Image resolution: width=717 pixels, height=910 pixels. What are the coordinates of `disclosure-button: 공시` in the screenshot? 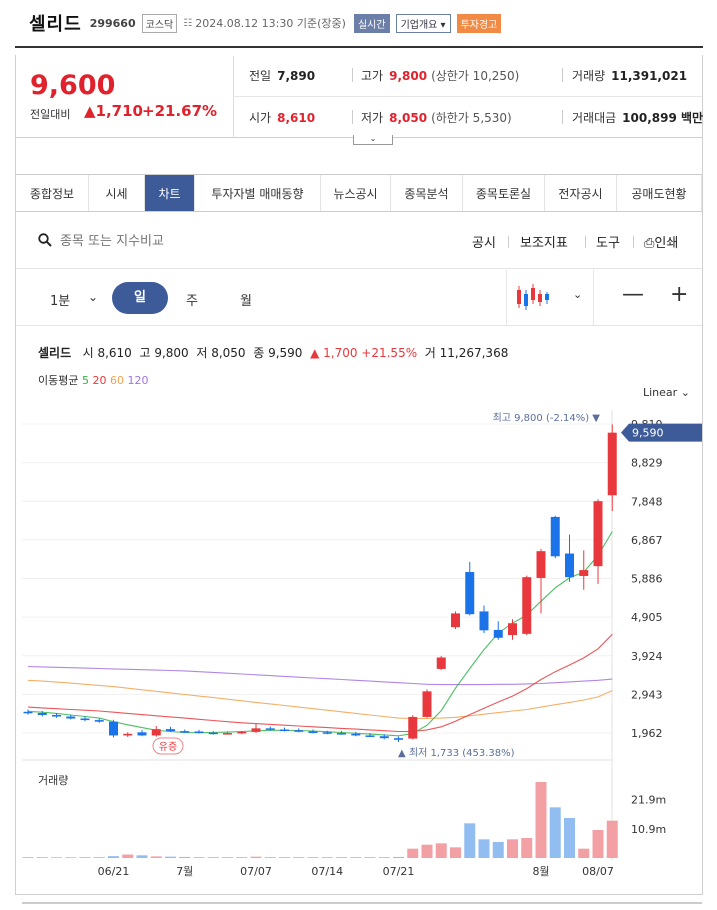 It's located at (484, 243).